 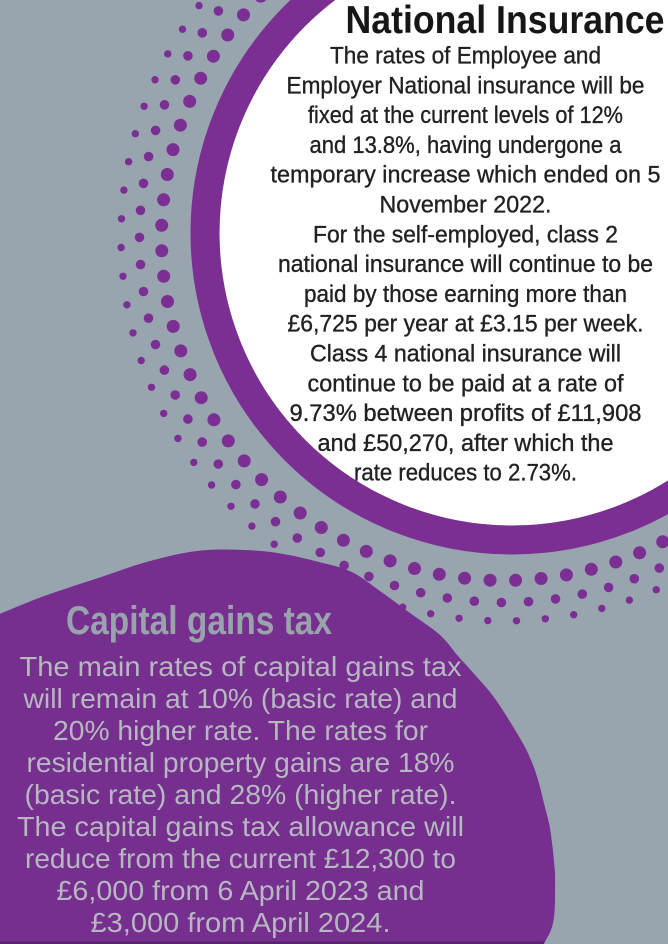 What do you see at coordinates (239, 698) in the screenshot?
I see `svg-text:will remain at 10% (basic rate: will remain at 10% (basic rate) and` at bounding box center [239, 698].